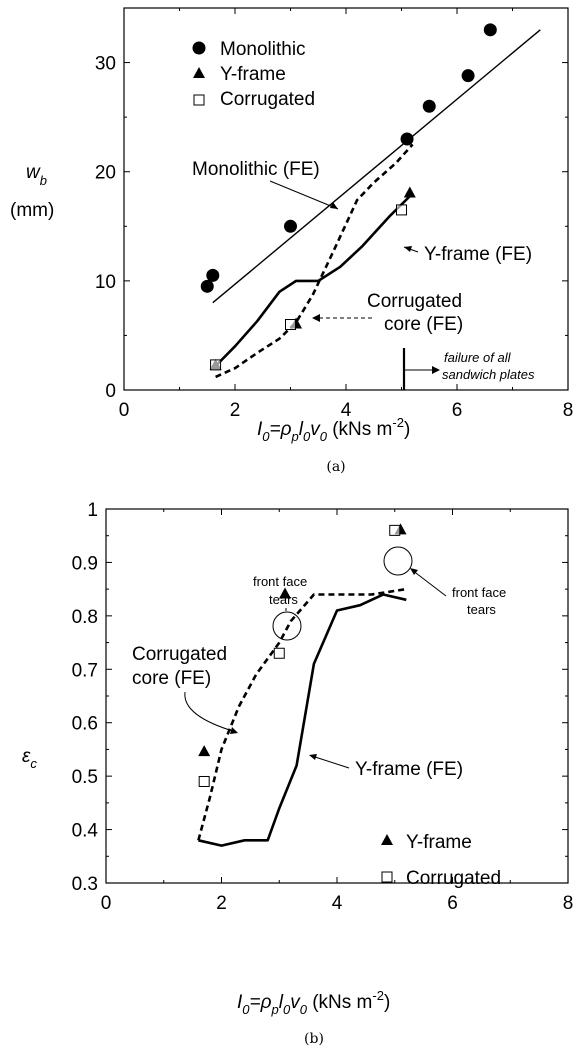  Describe the element at coordinates (105, 282) in the screenshot. I see `y-tick-label-a: 10` at that location.